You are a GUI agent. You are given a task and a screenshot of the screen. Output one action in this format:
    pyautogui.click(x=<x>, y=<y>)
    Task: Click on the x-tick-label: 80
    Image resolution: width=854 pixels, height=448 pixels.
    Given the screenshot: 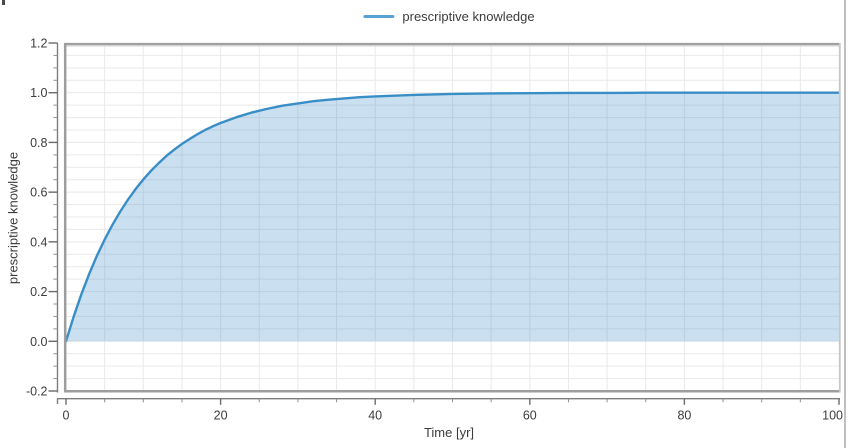 What is the action you would take?
    pyautogui.click(x=684, y=416)
    